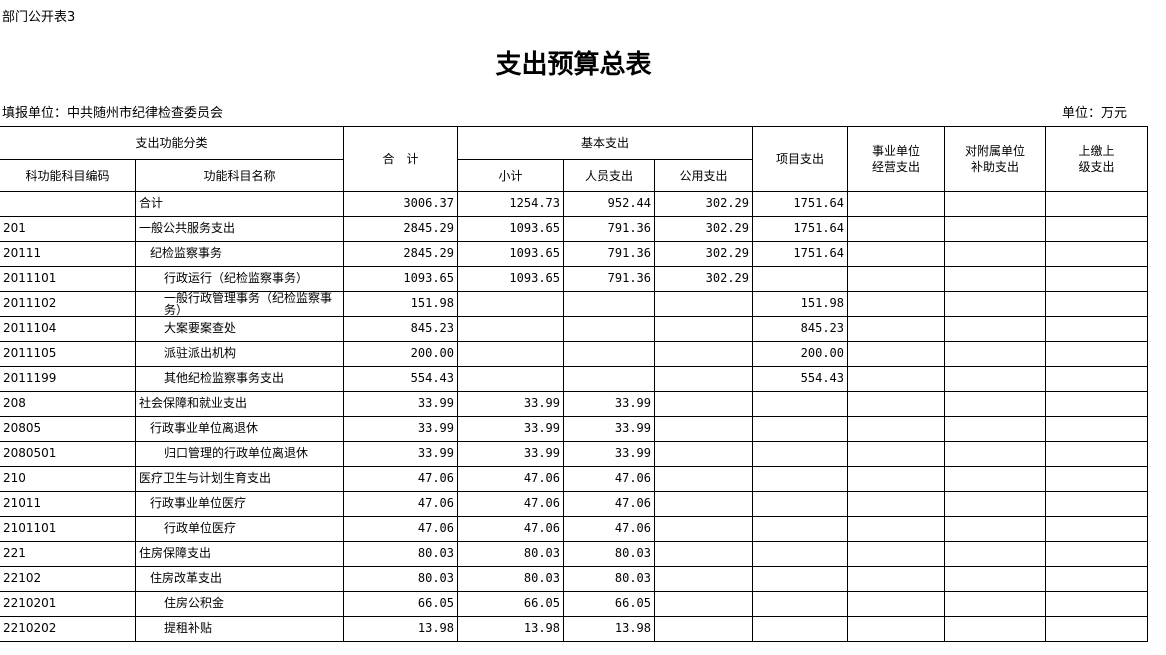 The height and width of the screenshot is (655, 1166). What do you see at coordinates (239, 204) in the screenshot?
I see `cell-name: 合计` at bounding box center [239, 204].